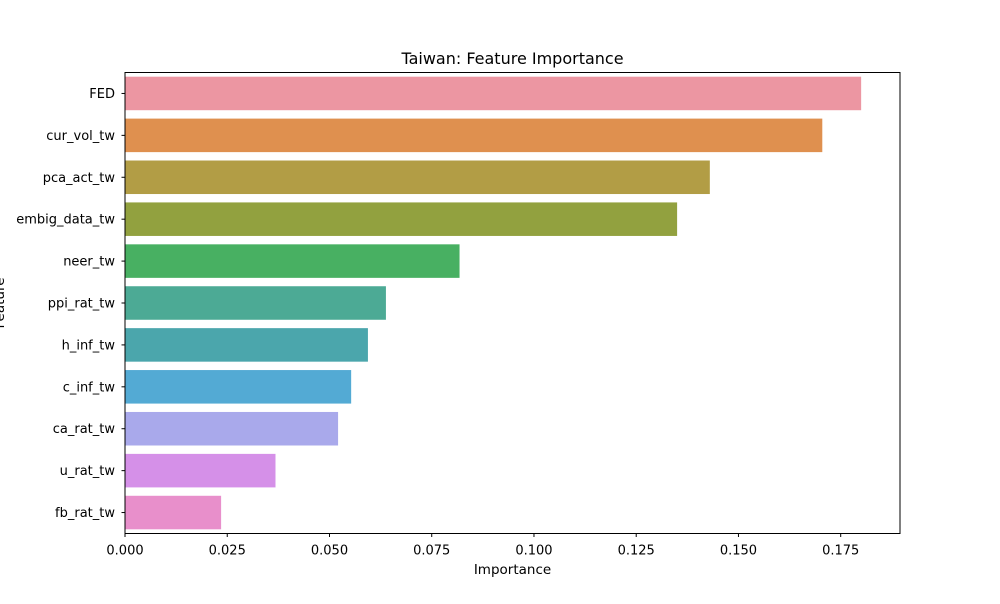 This screenshot has height=604, width=1000. What do you see at coordinates (511, 58) in the screenshot?
I see `chart-title: Taiwan: Feature Importance` at bounding box center [511, 58].